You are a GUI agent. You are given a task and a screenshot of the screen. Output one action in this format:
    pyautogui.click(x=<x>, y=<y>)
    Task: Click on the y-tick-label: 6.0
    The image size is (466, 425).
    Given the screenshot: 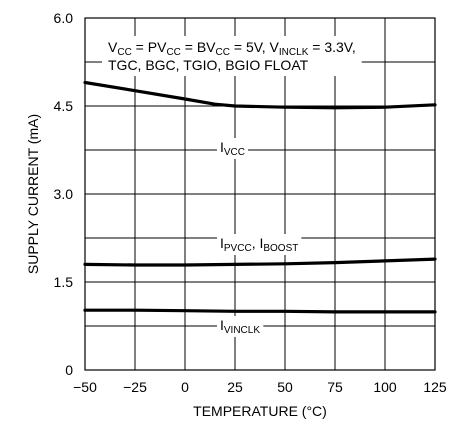 What is the action you would take?
    pyautogui.click(x=64, y=18)
    